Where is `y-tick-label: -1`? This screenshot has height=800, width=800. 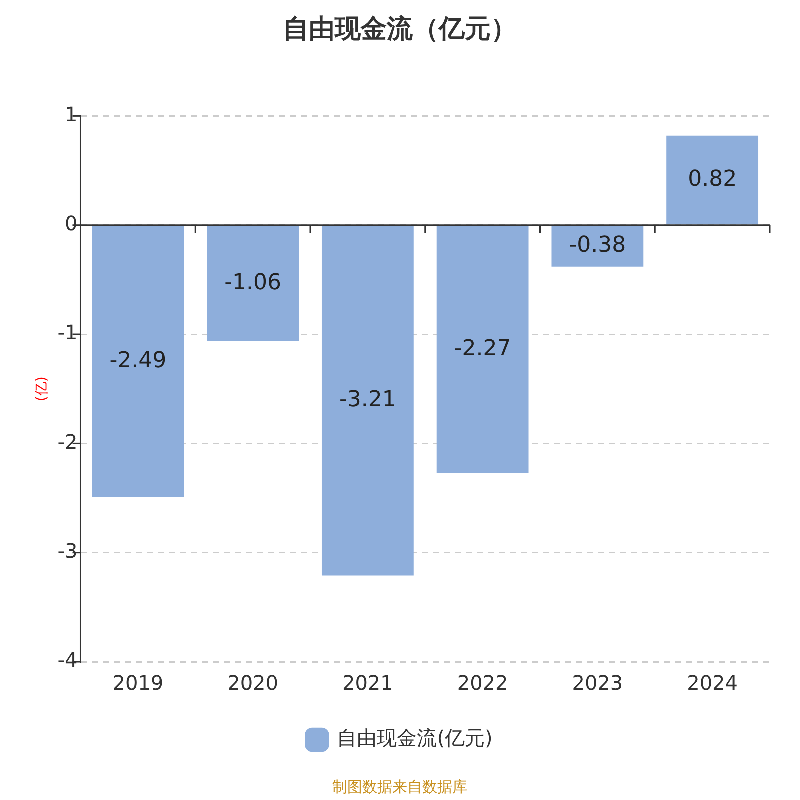 y-tick-label: -1 is located at coordinates (68, 332).